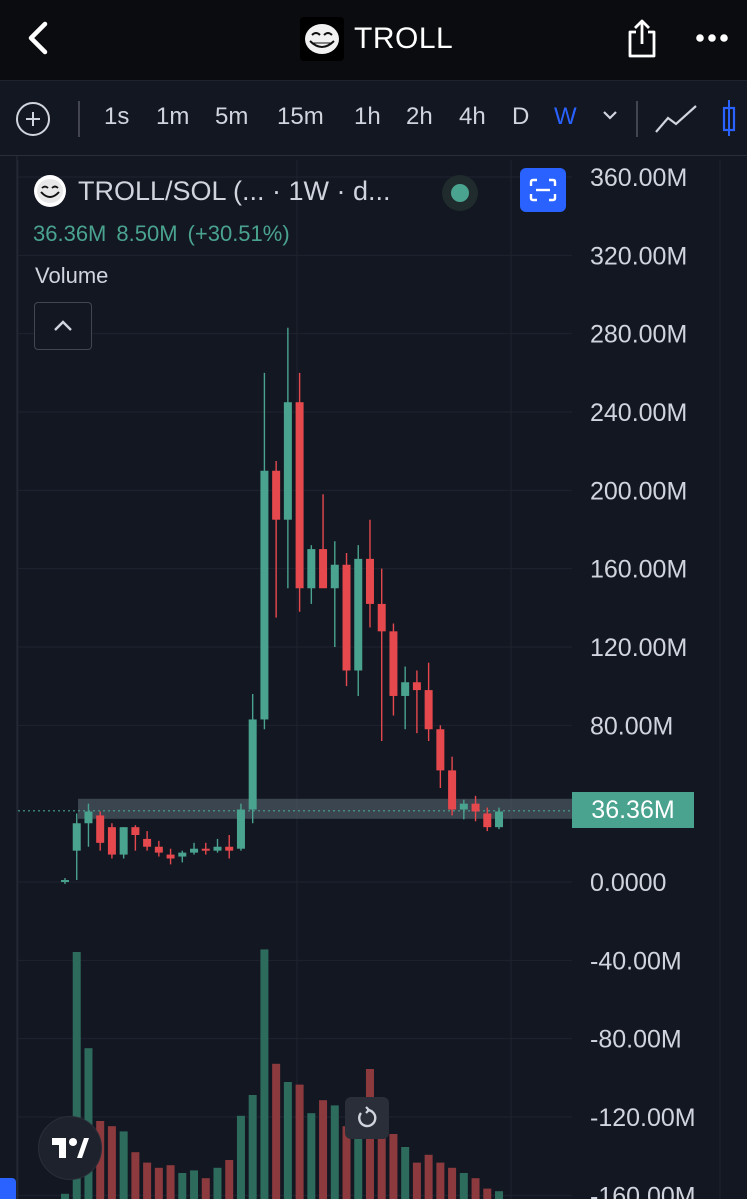 The width and height of the screenshot is (747, 1199). Describe the element at coordinates (643, 1190) in the screenshot. I see `y-tick-label: -160.00M` at that location.